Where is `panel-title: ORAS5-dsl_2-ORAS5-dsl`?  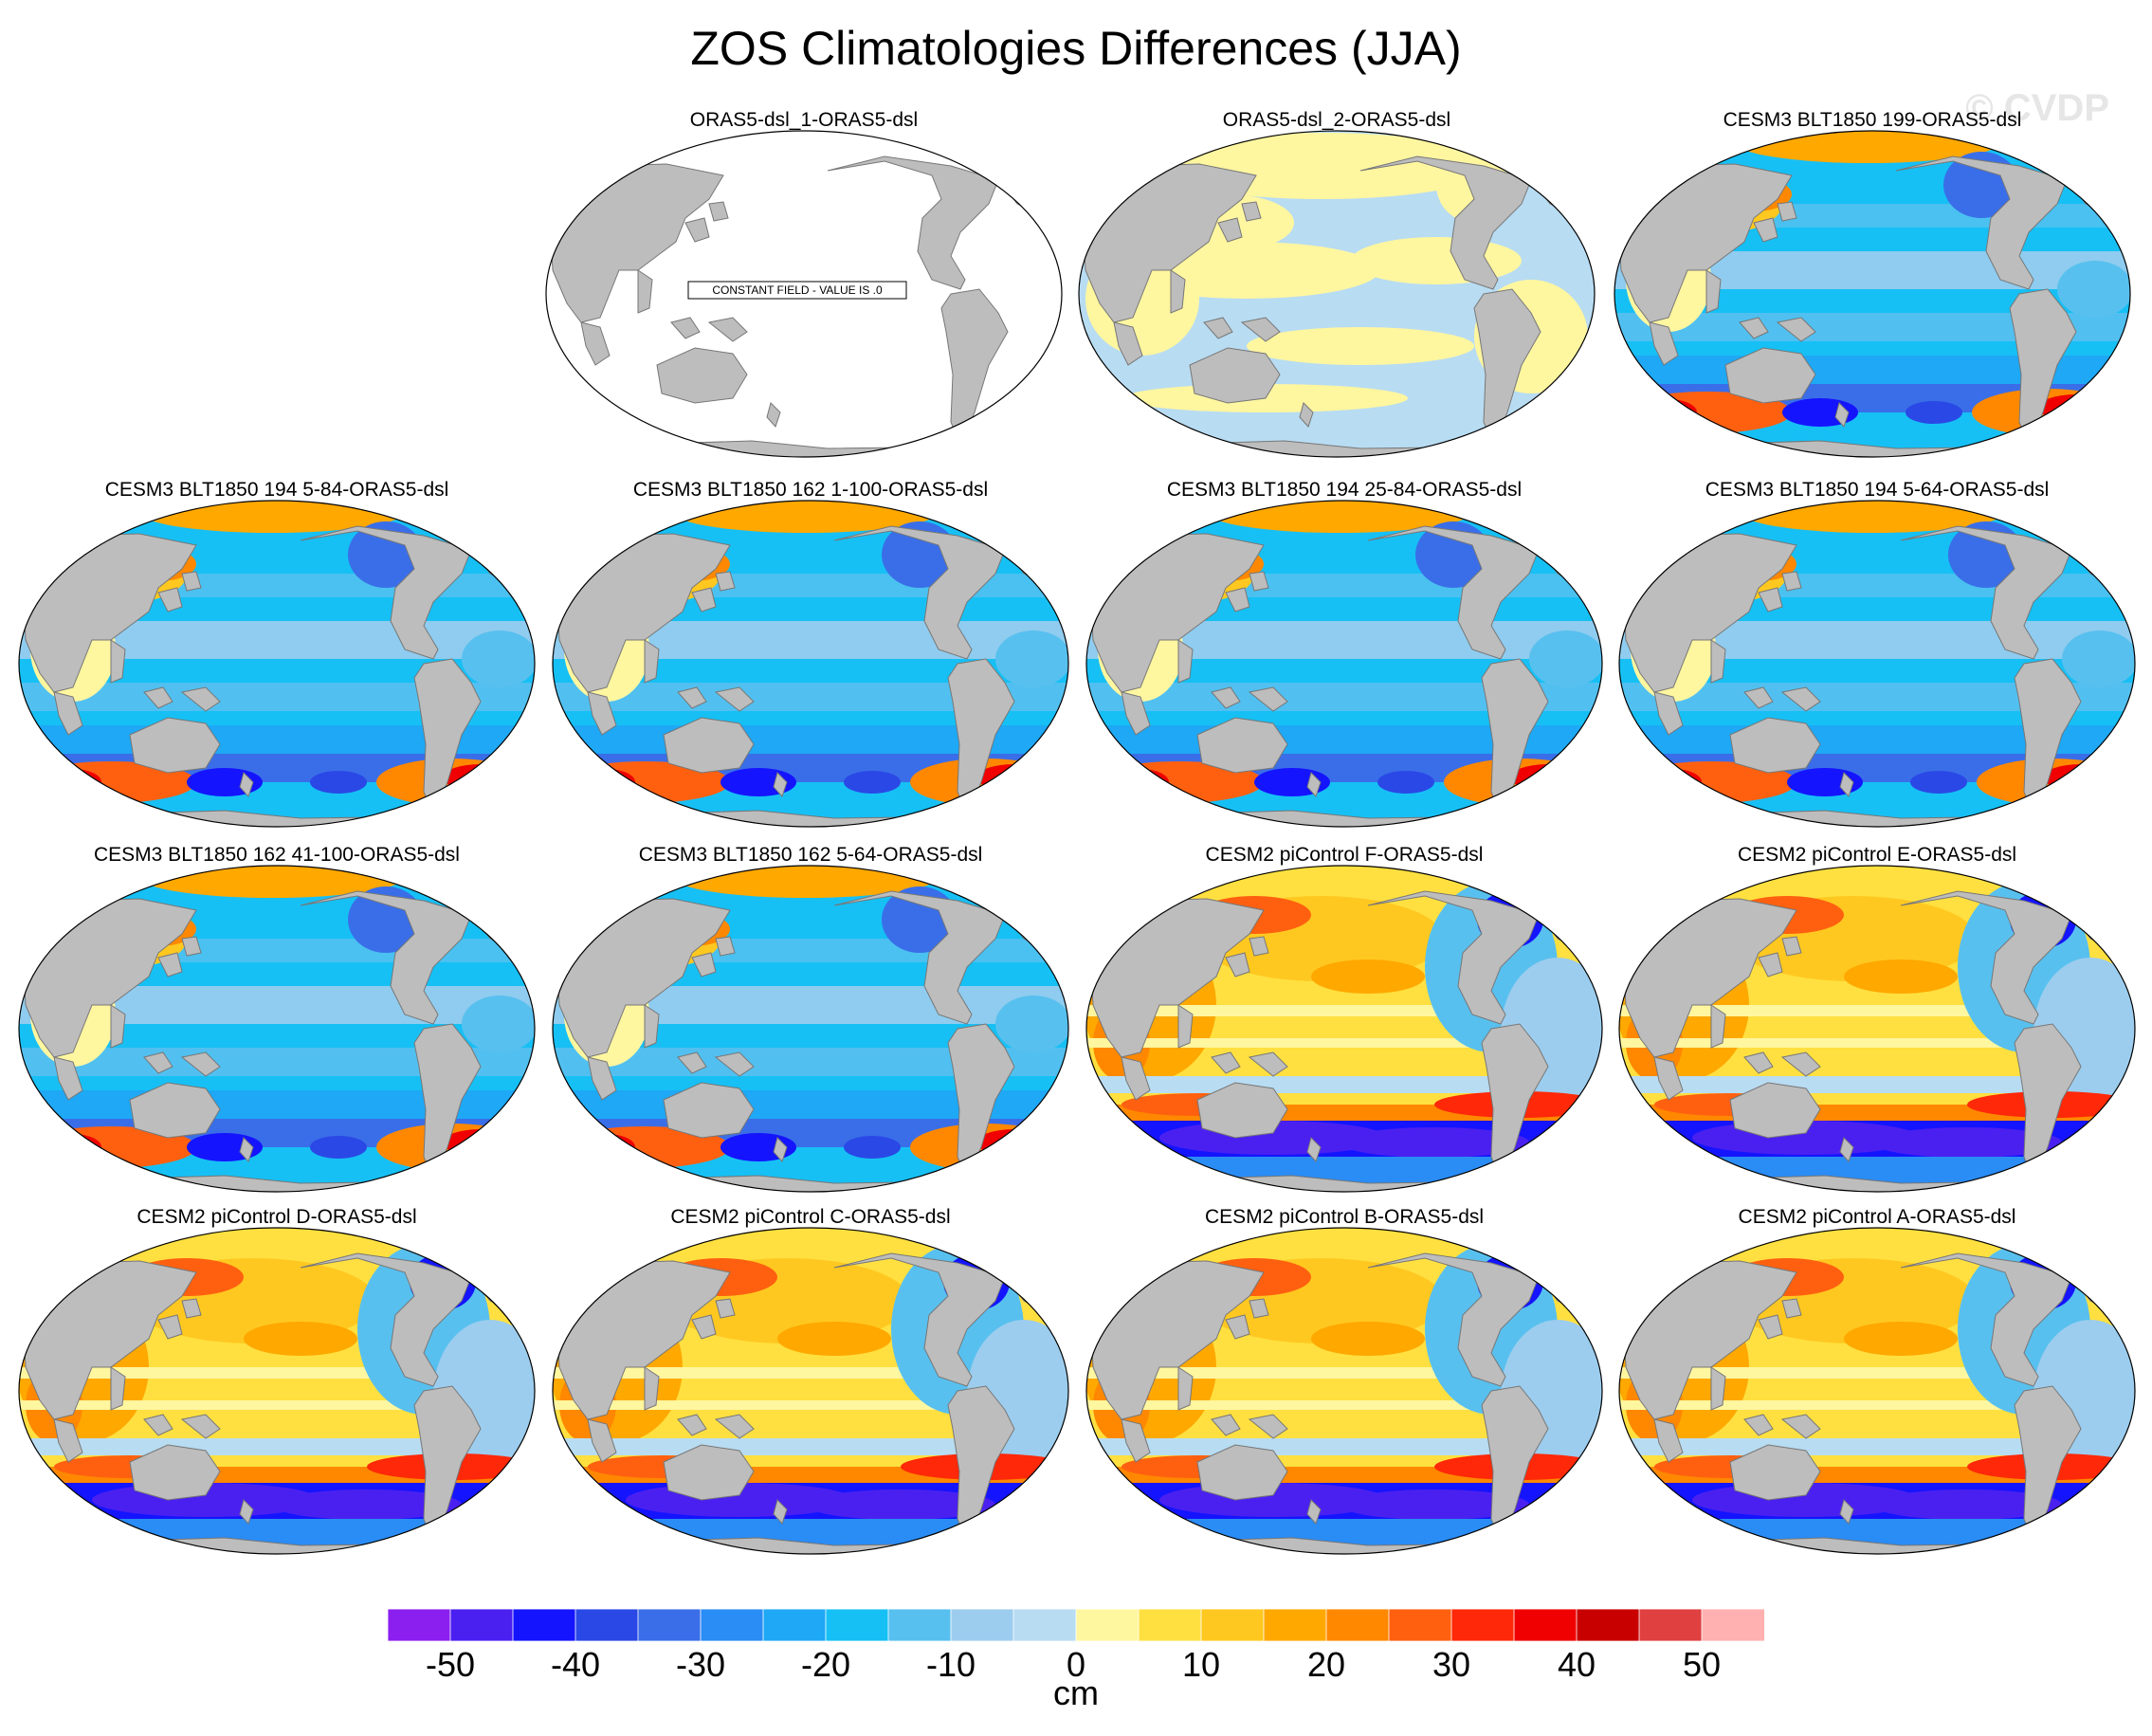
panel-title: ORAS5-dsl_2-ORAS5-dsl is located at coordinates (1336, 120).